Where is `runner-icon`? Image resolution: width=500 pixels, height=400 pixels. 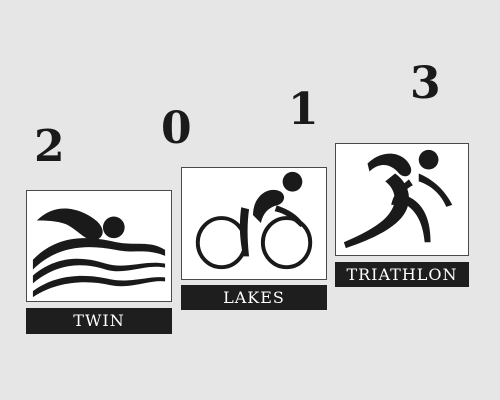 runner-icon is located at coordinates (398, 199).